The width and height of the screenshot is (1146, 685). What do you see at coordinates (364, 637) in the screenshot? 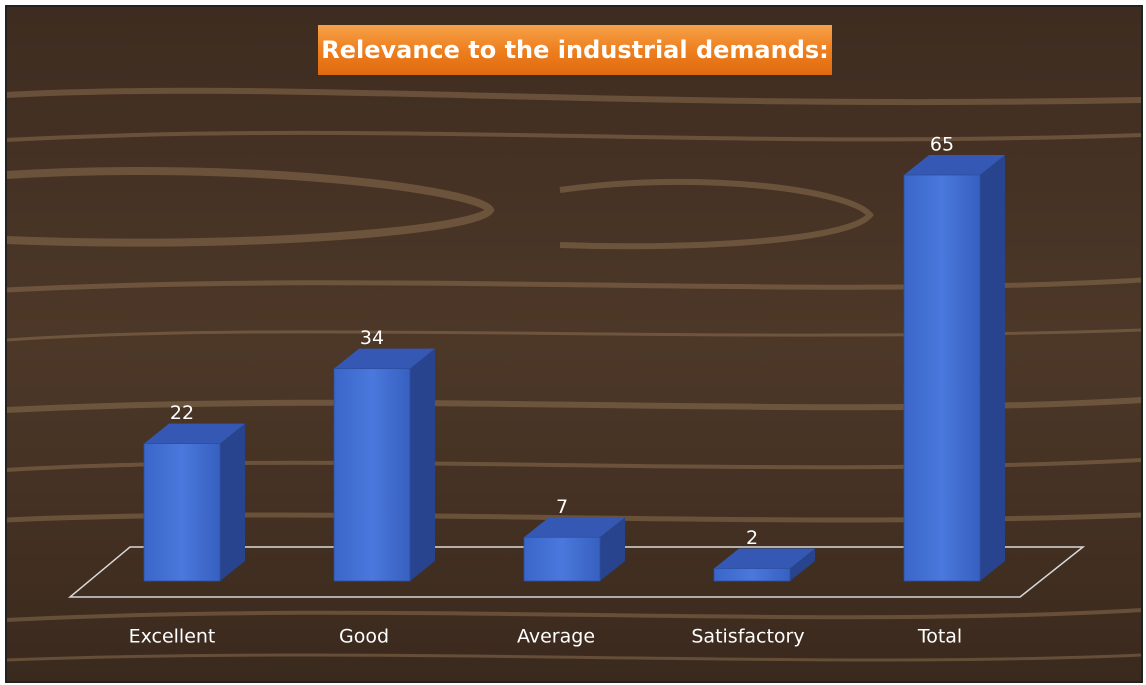
I see `x-tick-label: Good` at bounding box center [364, 637].